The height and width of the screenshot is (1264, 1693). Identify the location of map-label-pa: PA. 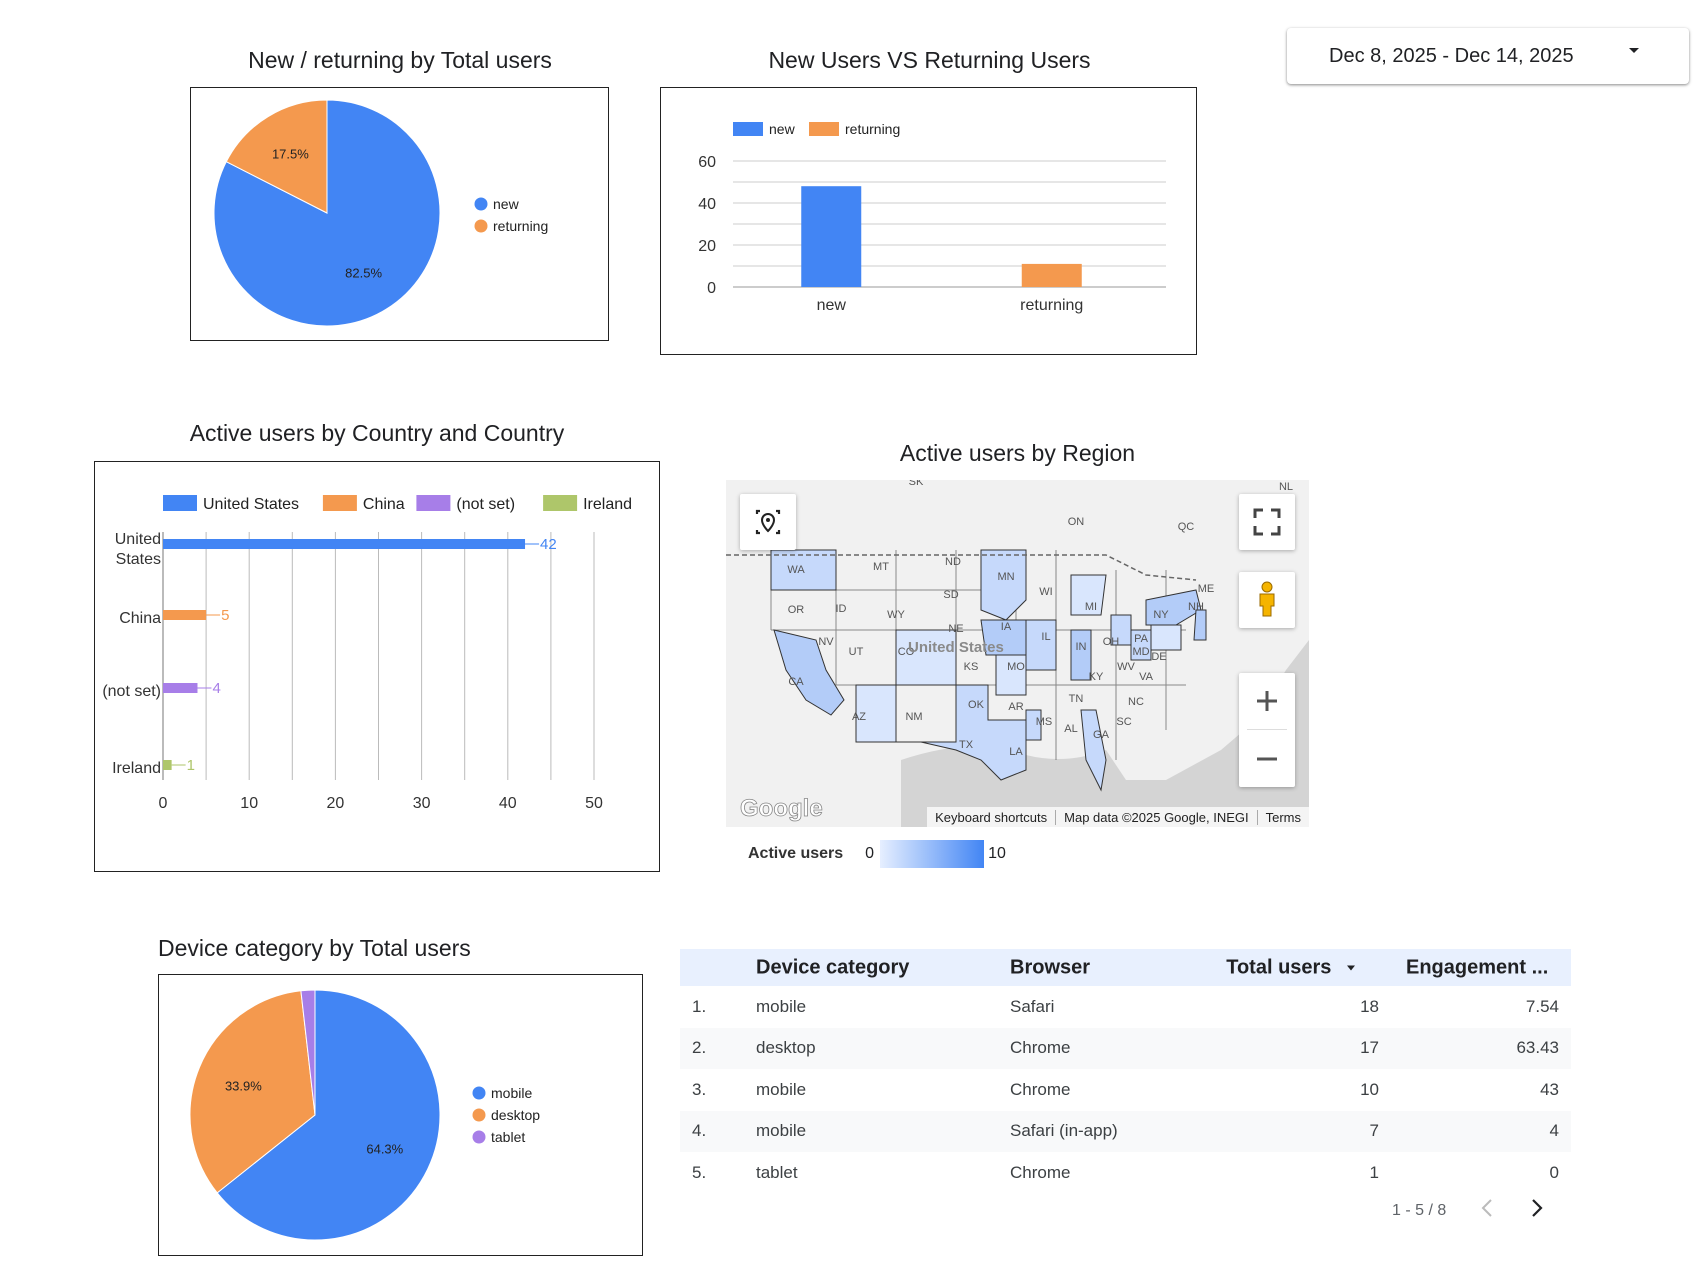
(1141, 639).